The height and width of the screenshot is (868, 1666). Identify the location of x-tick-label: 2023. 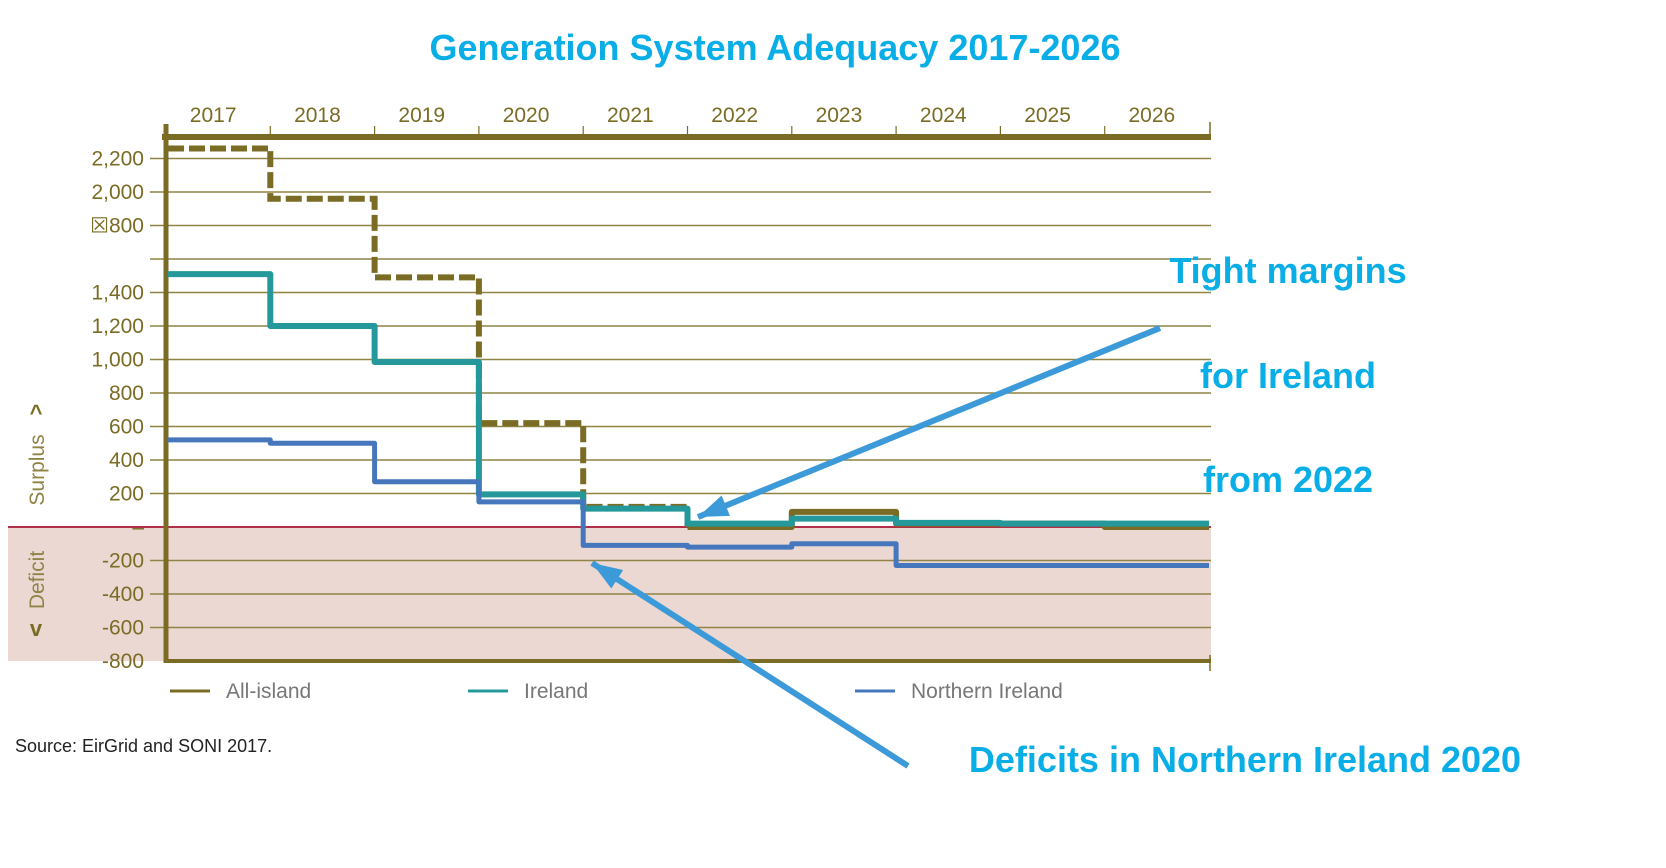
(839, 115).